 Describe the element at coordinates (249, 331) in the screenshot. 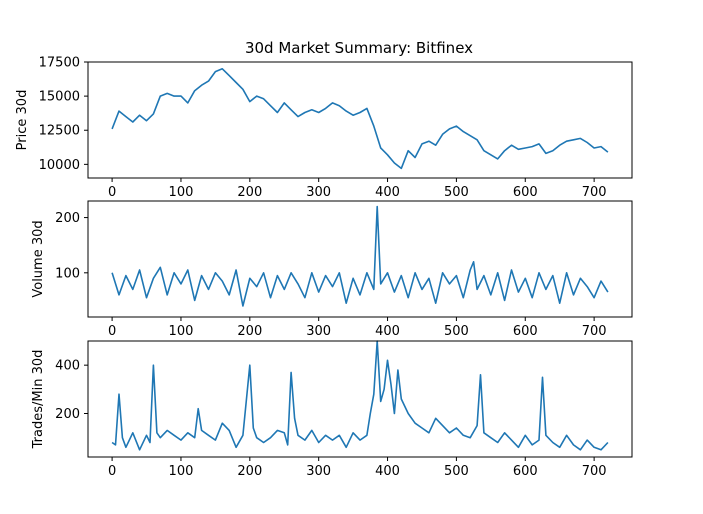

I see `volume-x-tick-label: 200` at that location.